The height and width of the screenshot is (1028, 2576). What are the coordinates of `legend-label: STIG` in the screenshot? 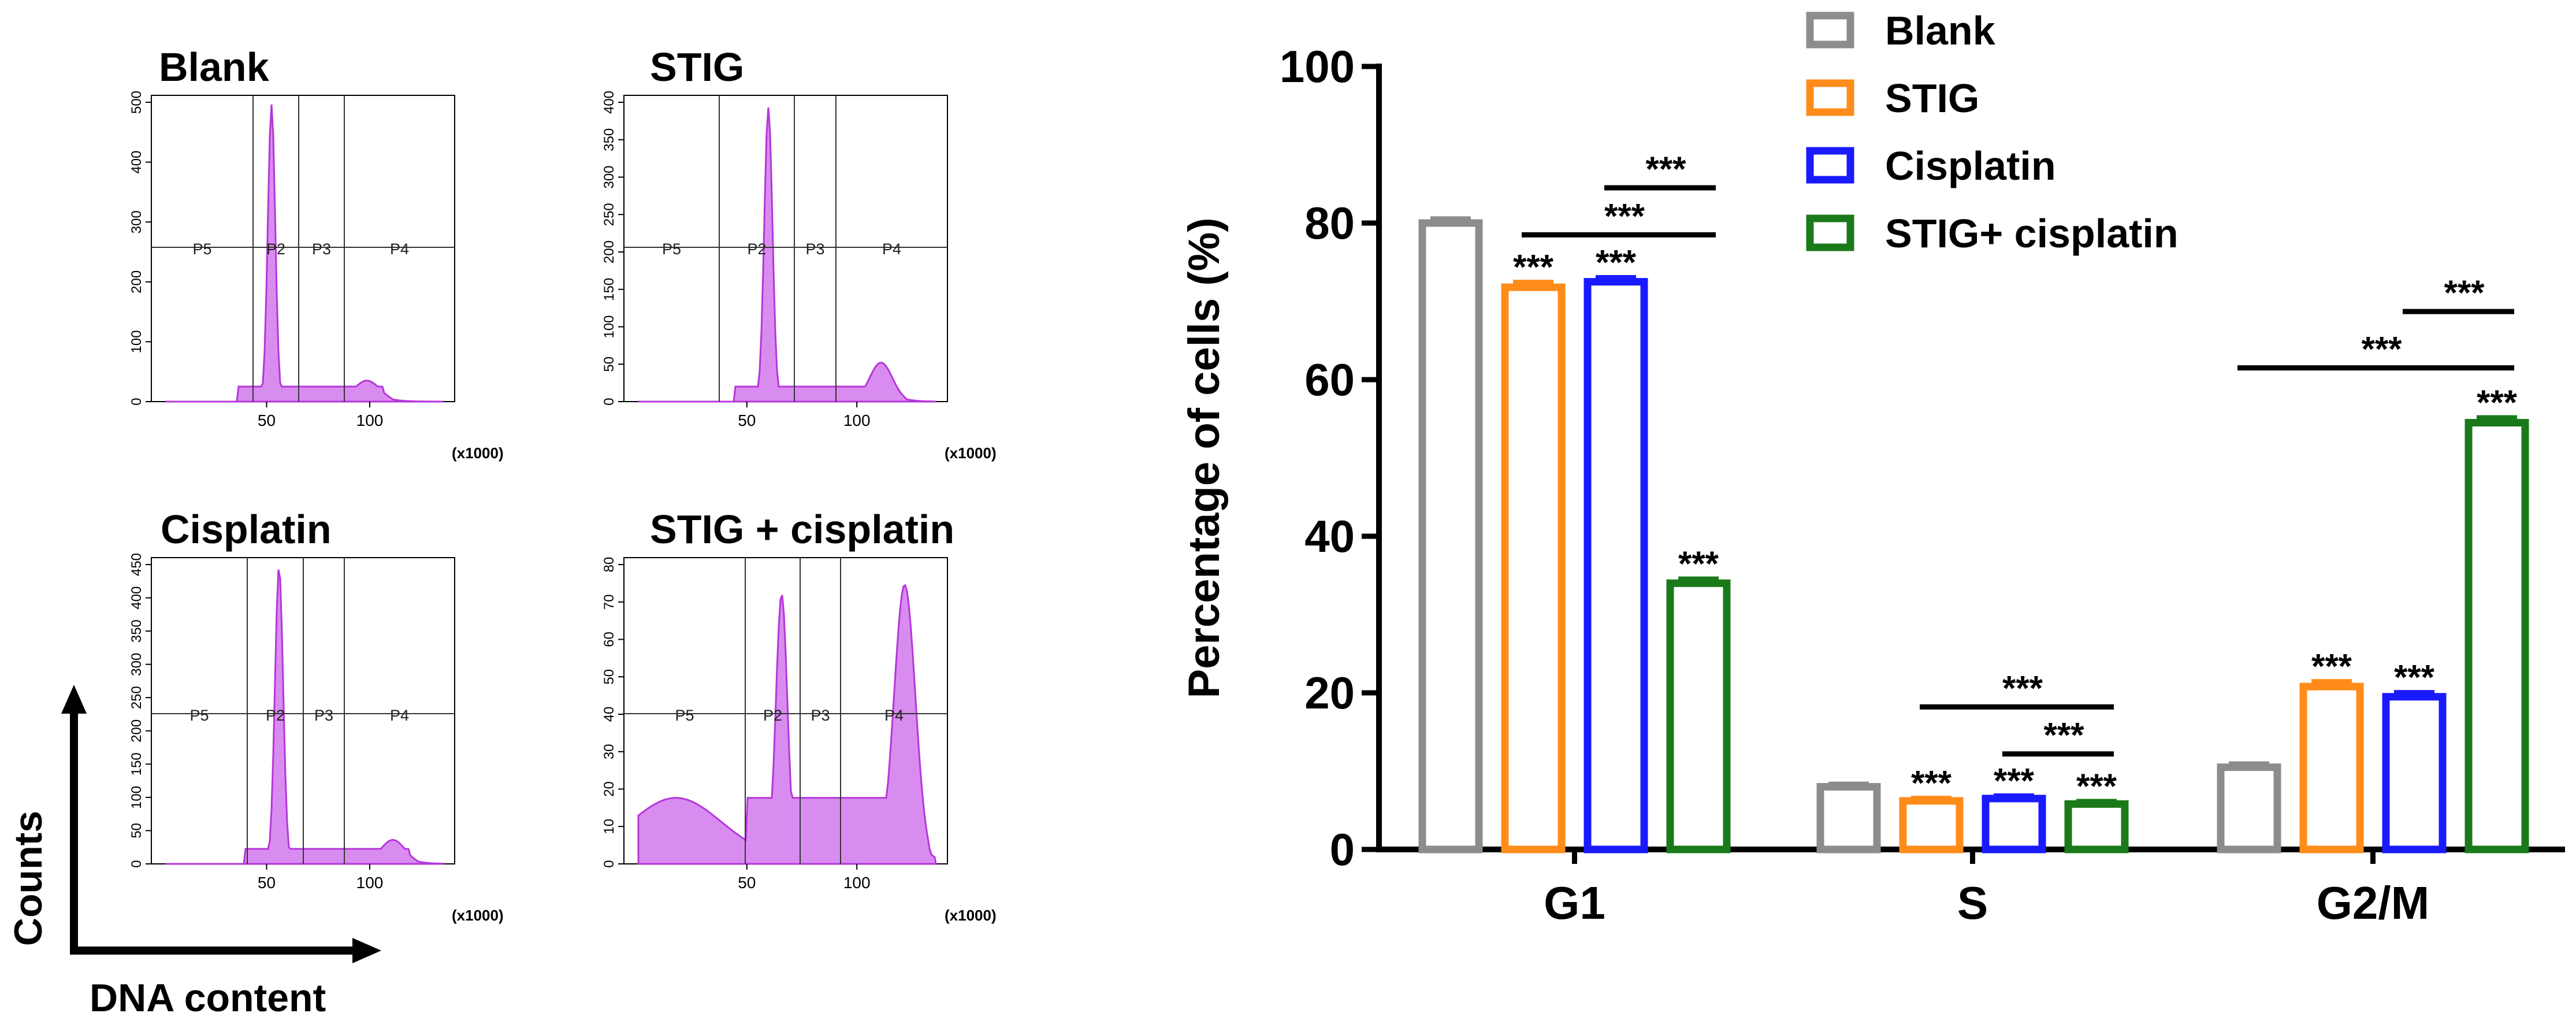 It's located at (1932, 98).